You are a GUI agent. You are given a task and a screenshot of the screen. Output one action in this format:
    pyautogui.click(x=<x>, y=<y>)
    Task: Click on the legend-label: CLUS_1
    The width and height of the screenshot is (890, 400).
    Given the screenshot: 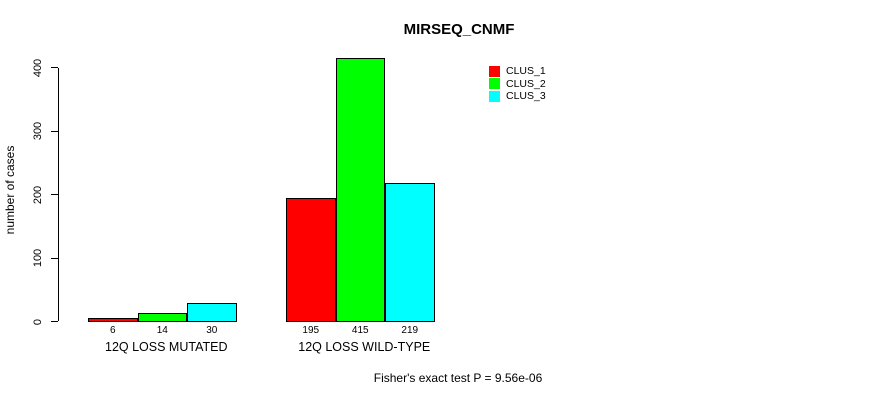 What is the action you would take?
    pyautogui.click(x=526, y=71)
    